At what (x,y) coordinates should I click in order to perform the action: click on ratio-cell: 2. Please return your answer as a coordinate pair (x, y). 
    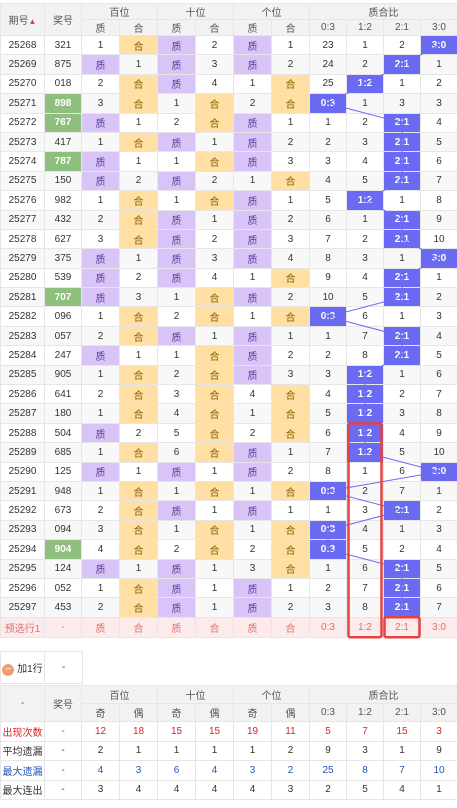
    Looking at the image, I should click on (328, 355).